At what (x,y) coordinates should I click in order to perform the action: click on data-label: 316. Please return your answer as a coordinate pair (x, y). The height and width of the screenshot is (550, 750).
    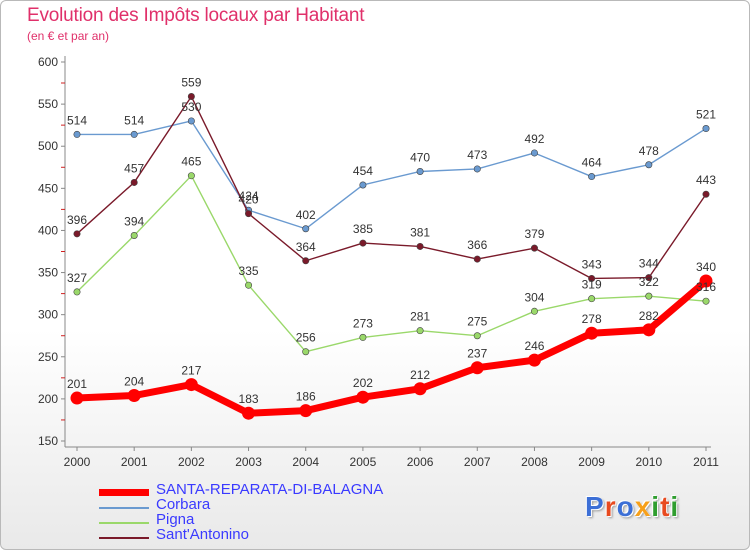
    Looking at the image, I should click on (706, 287).